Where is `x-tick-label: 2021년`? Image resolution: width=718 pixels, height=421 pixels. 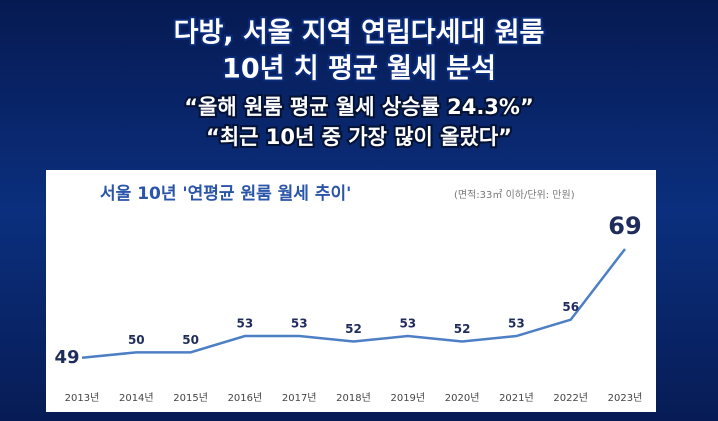 x-tick-label: 2021년 is located at coordinates (516, 398).